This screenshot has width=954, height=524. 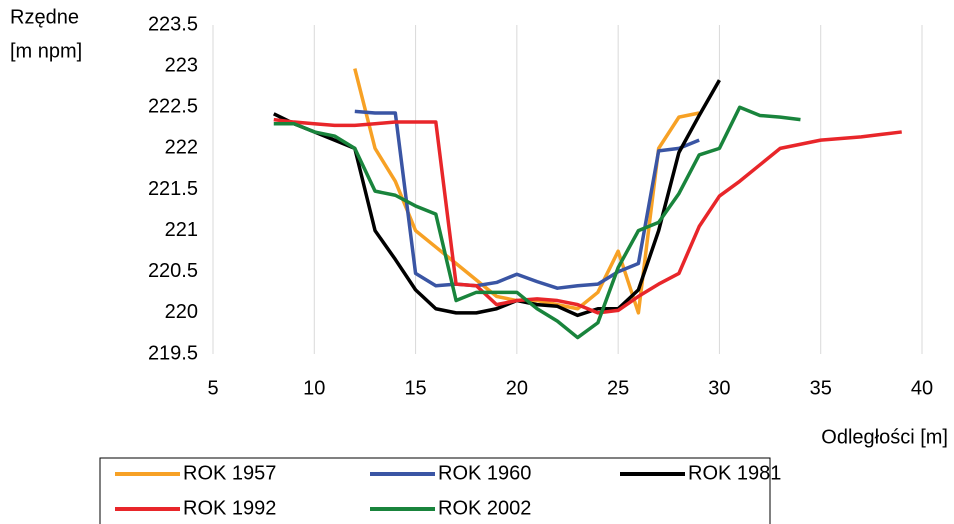 What do you see at coordinates (212, 388) in the screenshot?
I see `x-tick-label: 5` at bounding box center [212, 388].